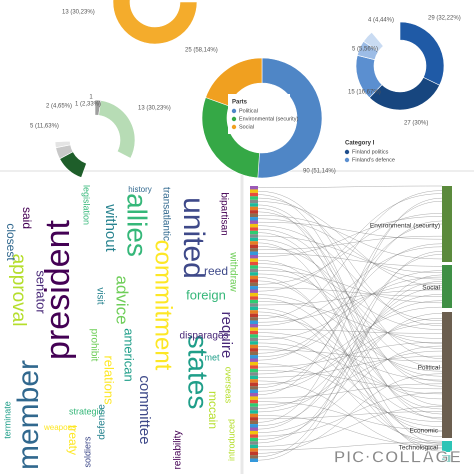 This screenshot has height=474, width=474. I want to click on legend-label: Political, so click(248, 111).